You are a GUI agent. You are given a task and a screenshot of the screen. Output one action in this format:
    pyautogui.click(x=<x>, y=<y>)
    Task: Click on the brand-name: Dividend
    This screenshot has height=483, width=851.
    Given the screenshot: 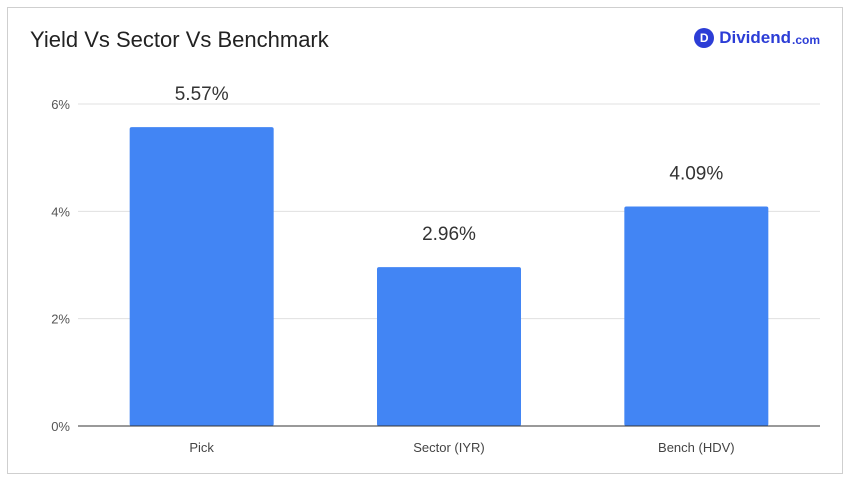 What is the action you would take?
    pyautogui.click(x=755, y=37)
    